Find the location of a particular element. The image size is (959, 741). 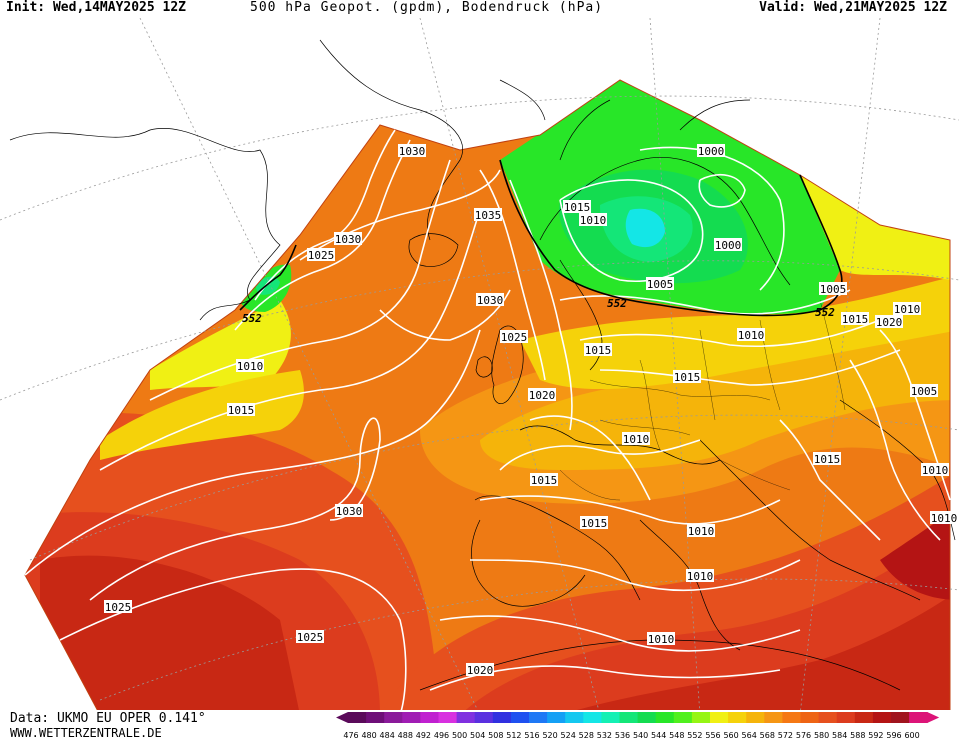

borders is located at coordinates (702, 400).